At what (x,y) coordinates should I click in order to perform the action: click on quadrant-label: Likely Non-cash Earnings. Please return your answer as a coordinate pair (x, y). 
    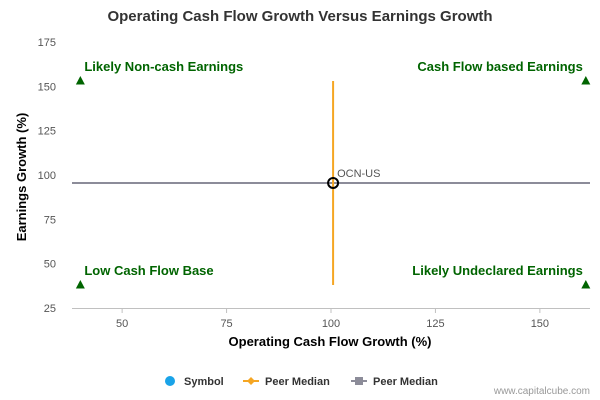
    Looking at the image, I should click on (163, 66).